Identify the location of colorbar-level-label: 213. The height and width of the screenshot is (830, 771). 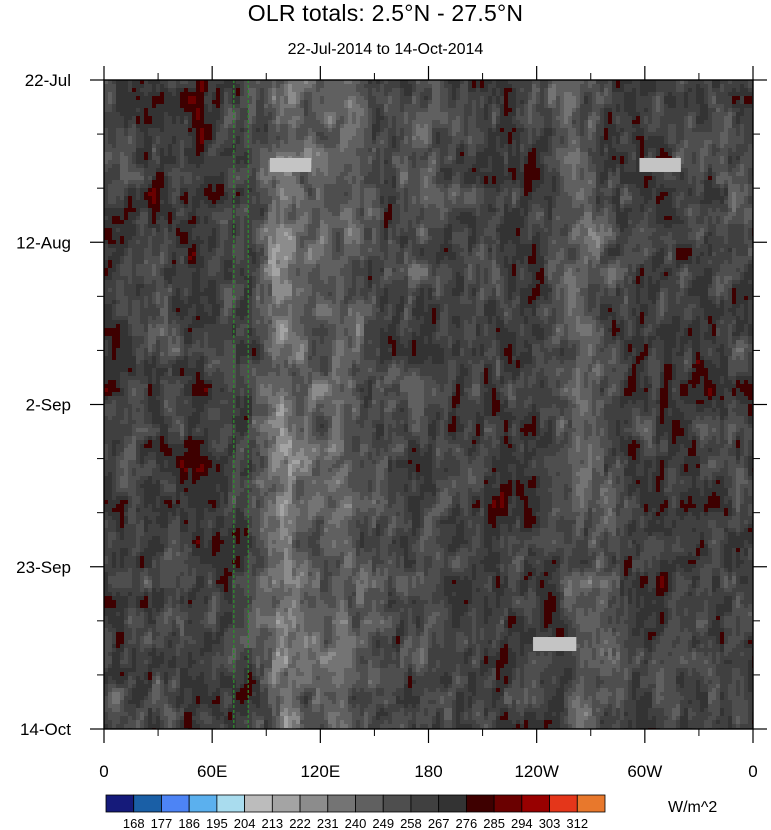
(272, 823).